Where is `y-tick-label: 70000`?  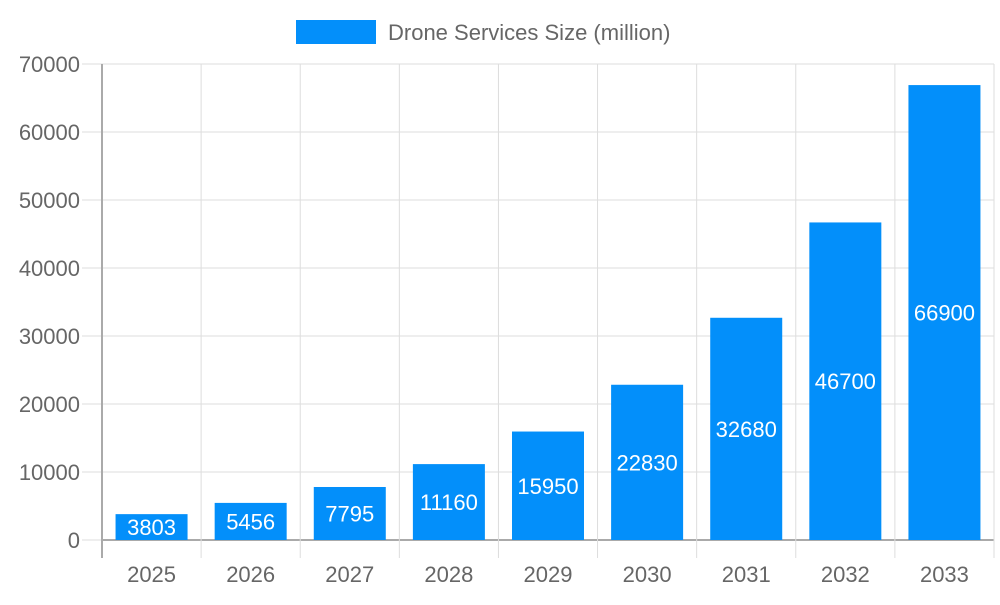
y-tick-label: 70000 is located at coordinates (49, 64).